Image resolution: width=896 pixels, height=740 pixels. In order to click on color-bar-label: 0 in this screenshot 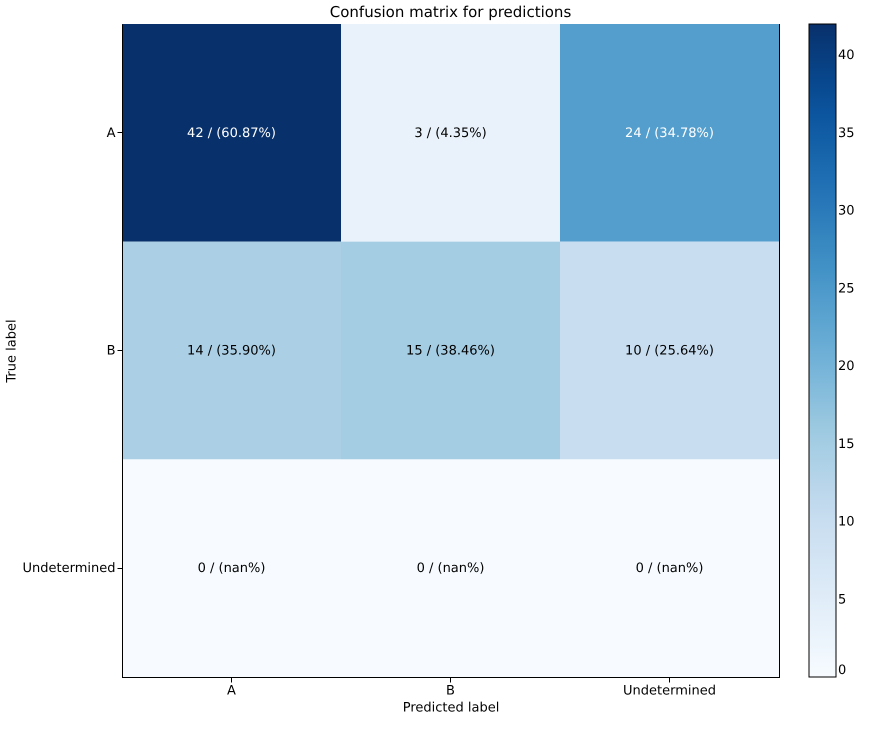, I will do `click(842, 670)`.